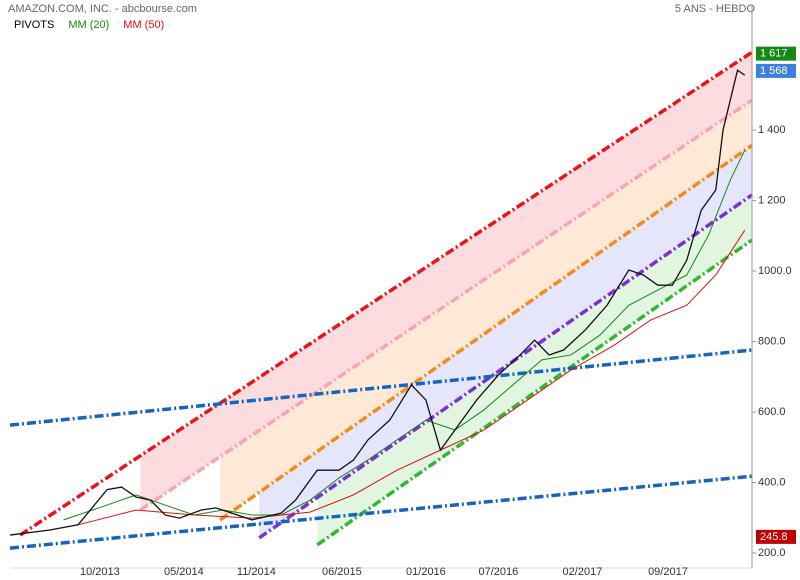  Describe the element at coordinates (426, 572) in the screenshot. I see `x-tick-label: 01/2016` at that location.